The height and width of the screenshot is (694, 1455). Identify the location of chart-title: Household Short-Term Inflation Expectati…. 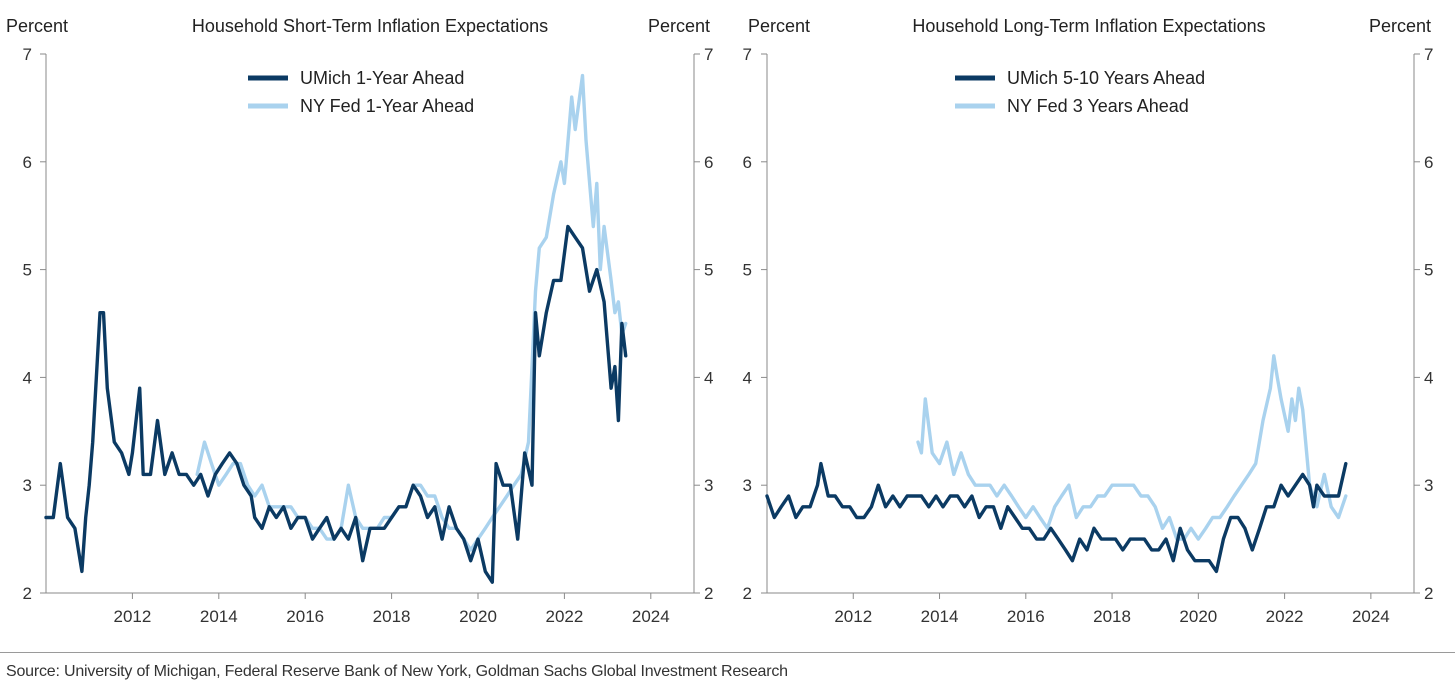
(370, 26).